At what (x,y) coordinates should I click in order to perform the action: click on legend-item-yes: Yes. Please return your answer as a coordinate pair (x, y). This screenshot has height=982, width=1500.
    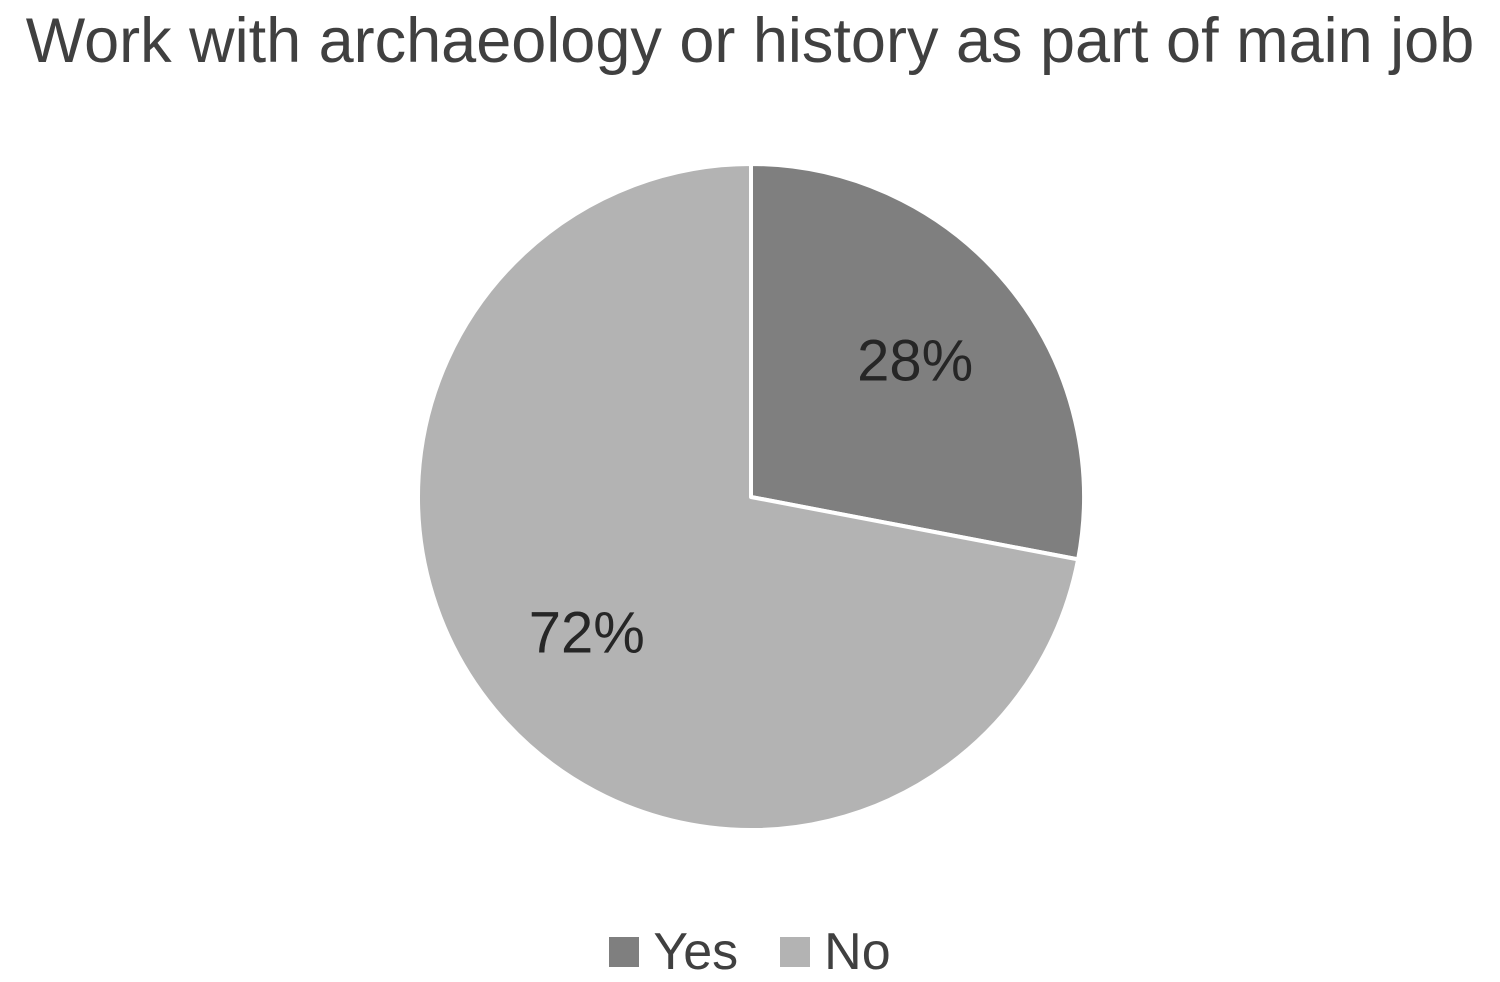
    Looking at the image, I should click on (673, 952).